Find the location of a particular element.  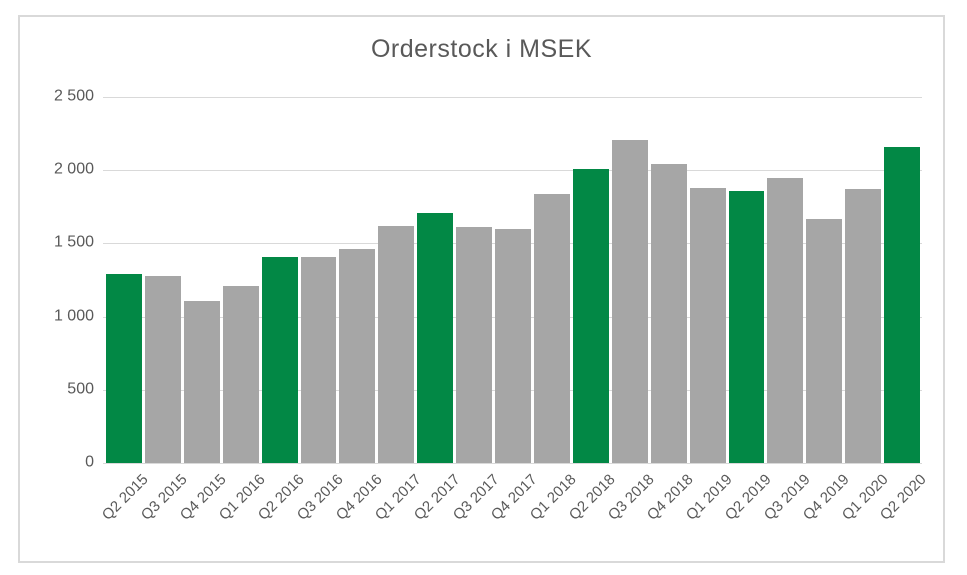

bar-q2-2016 is located at coordinates (279, 360).